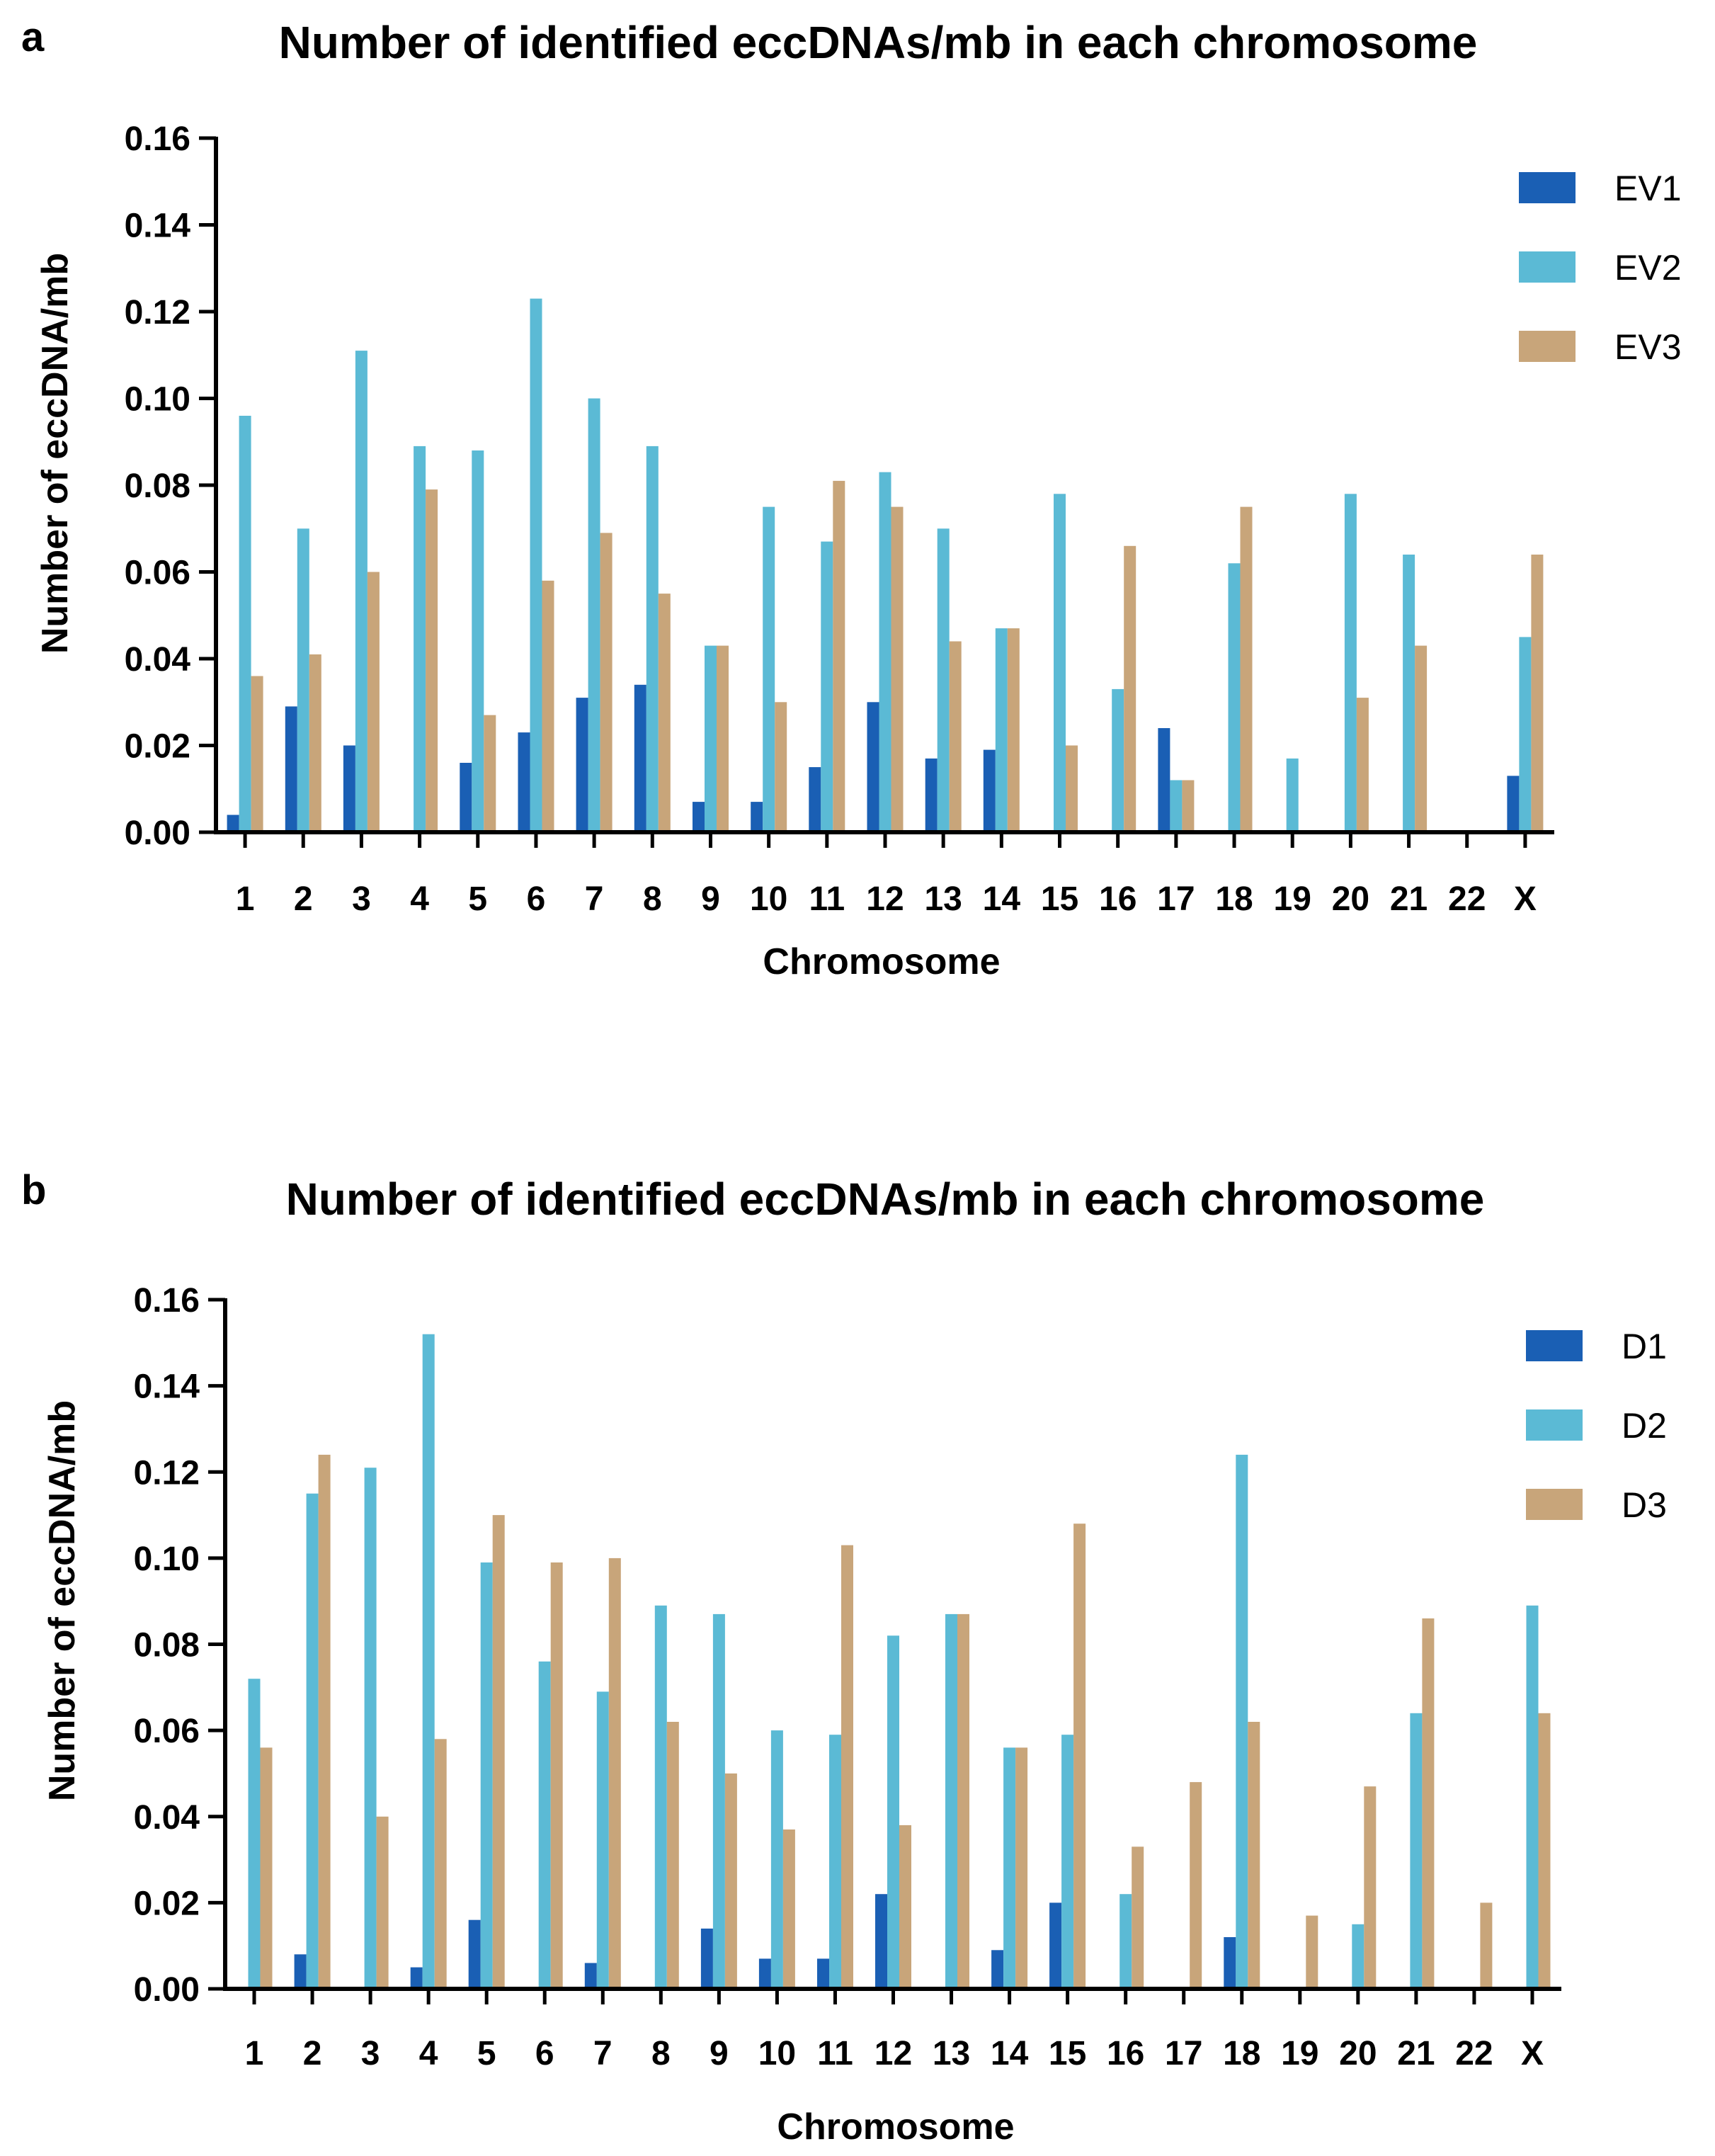  I want to click on panel-b-y-axis-label: Number of eccDNA/mb, so click(62, 1600).